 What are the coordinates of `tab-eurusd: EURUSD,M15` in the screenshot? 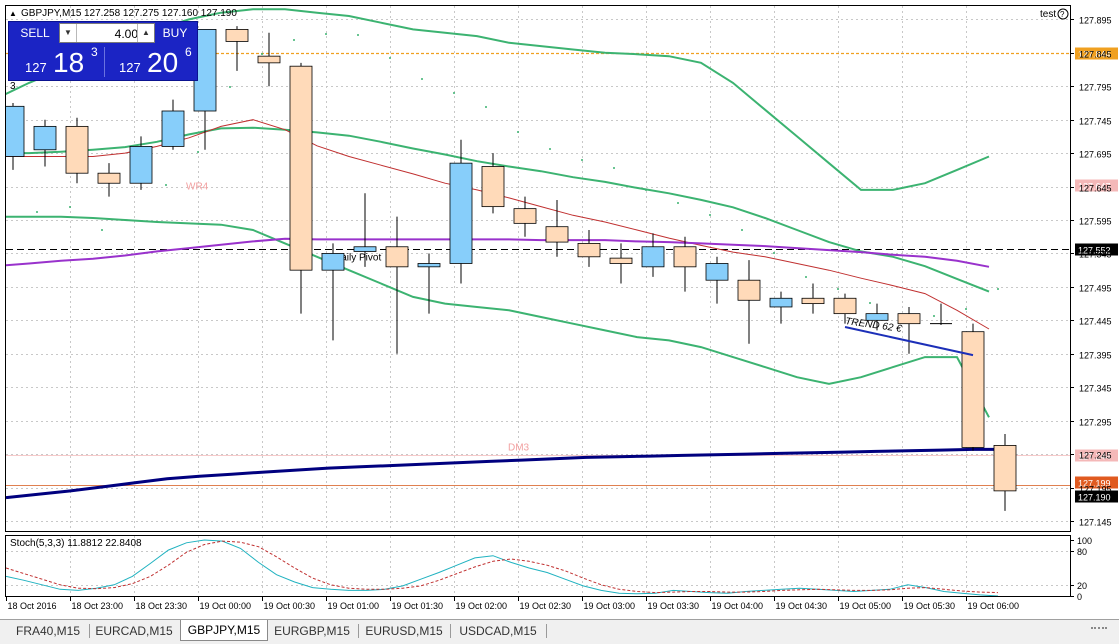 It's located at (404, 631).